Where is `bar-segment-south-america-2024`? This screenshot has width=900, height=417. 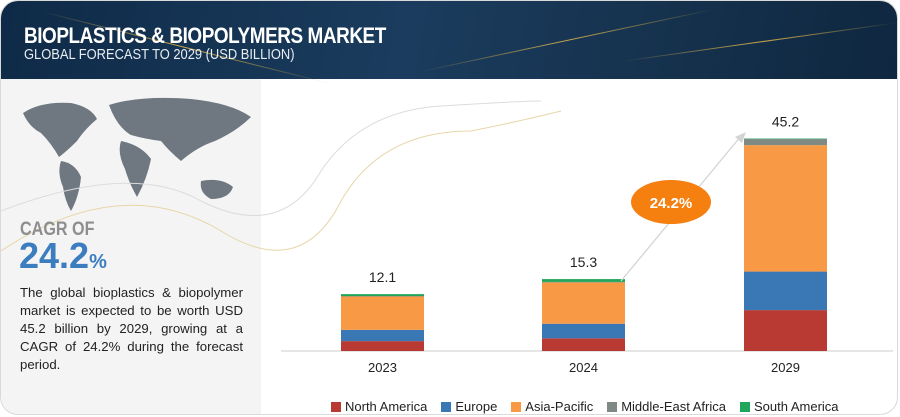 bar-segment-south-america-2024 is located at coordinates (583, 280).